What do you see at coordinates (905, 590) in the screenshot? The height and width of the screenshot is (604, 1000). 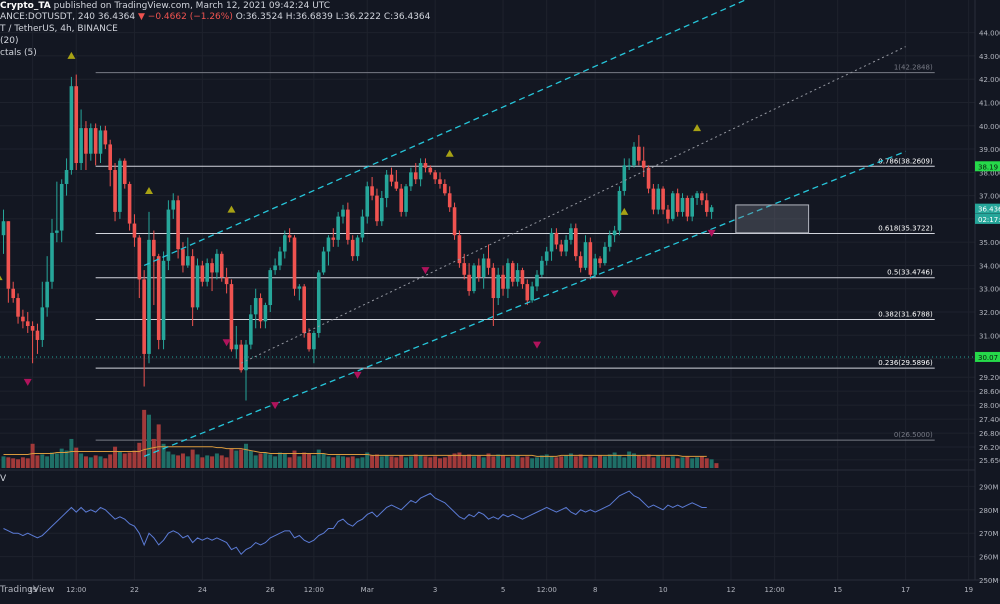 I see `time-tick-label: 17` at bounding box center [905, 590].